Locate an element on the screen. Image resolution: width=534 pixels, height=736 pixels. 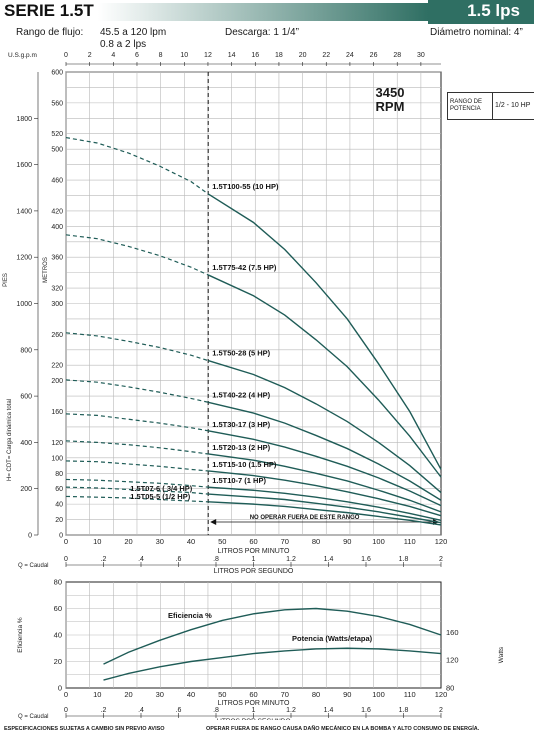
gpm-tick-label: 0 is located at coordinates (66, 55).